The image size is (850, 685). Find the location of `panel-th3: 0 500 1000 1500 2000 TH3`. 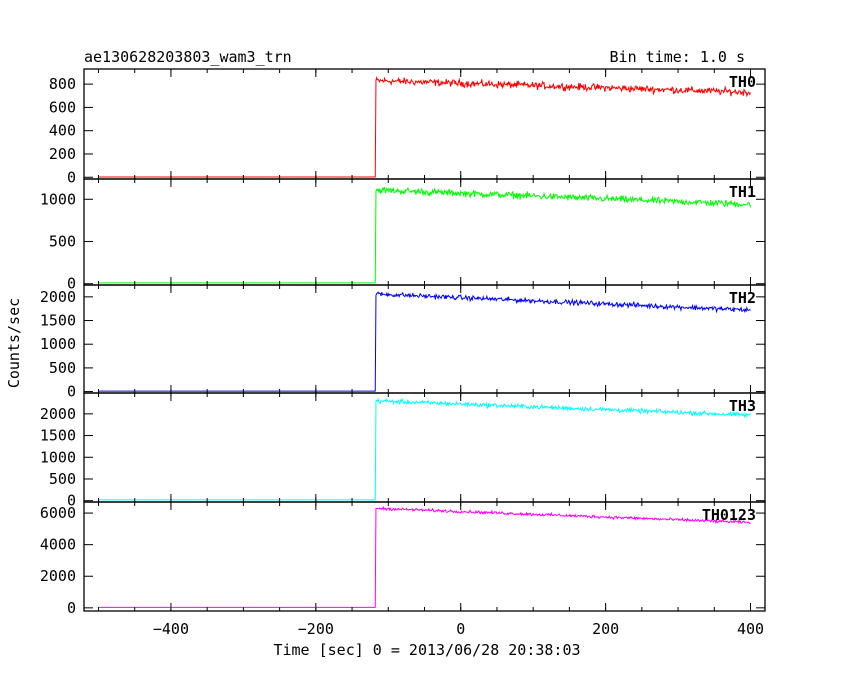

panel-th3: 0 500 1000 1500 2000 TH3 is located at coordinates (403, 451).